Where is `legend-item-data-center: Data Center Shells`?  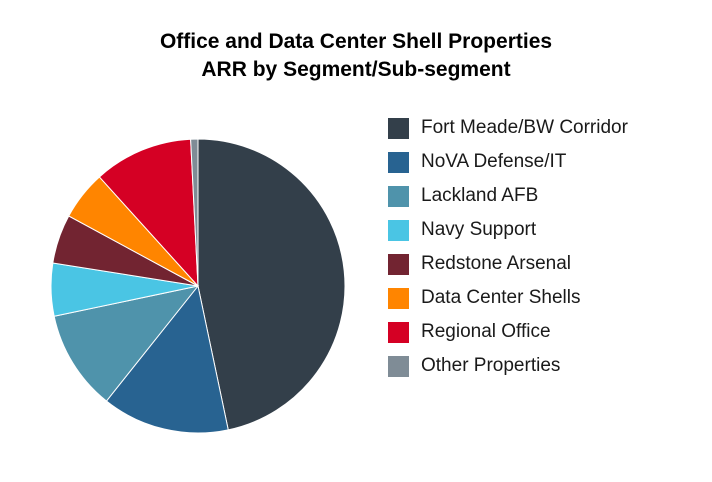 legend-item-data-center: Data Center Shells is located at coordinates (548, 298).